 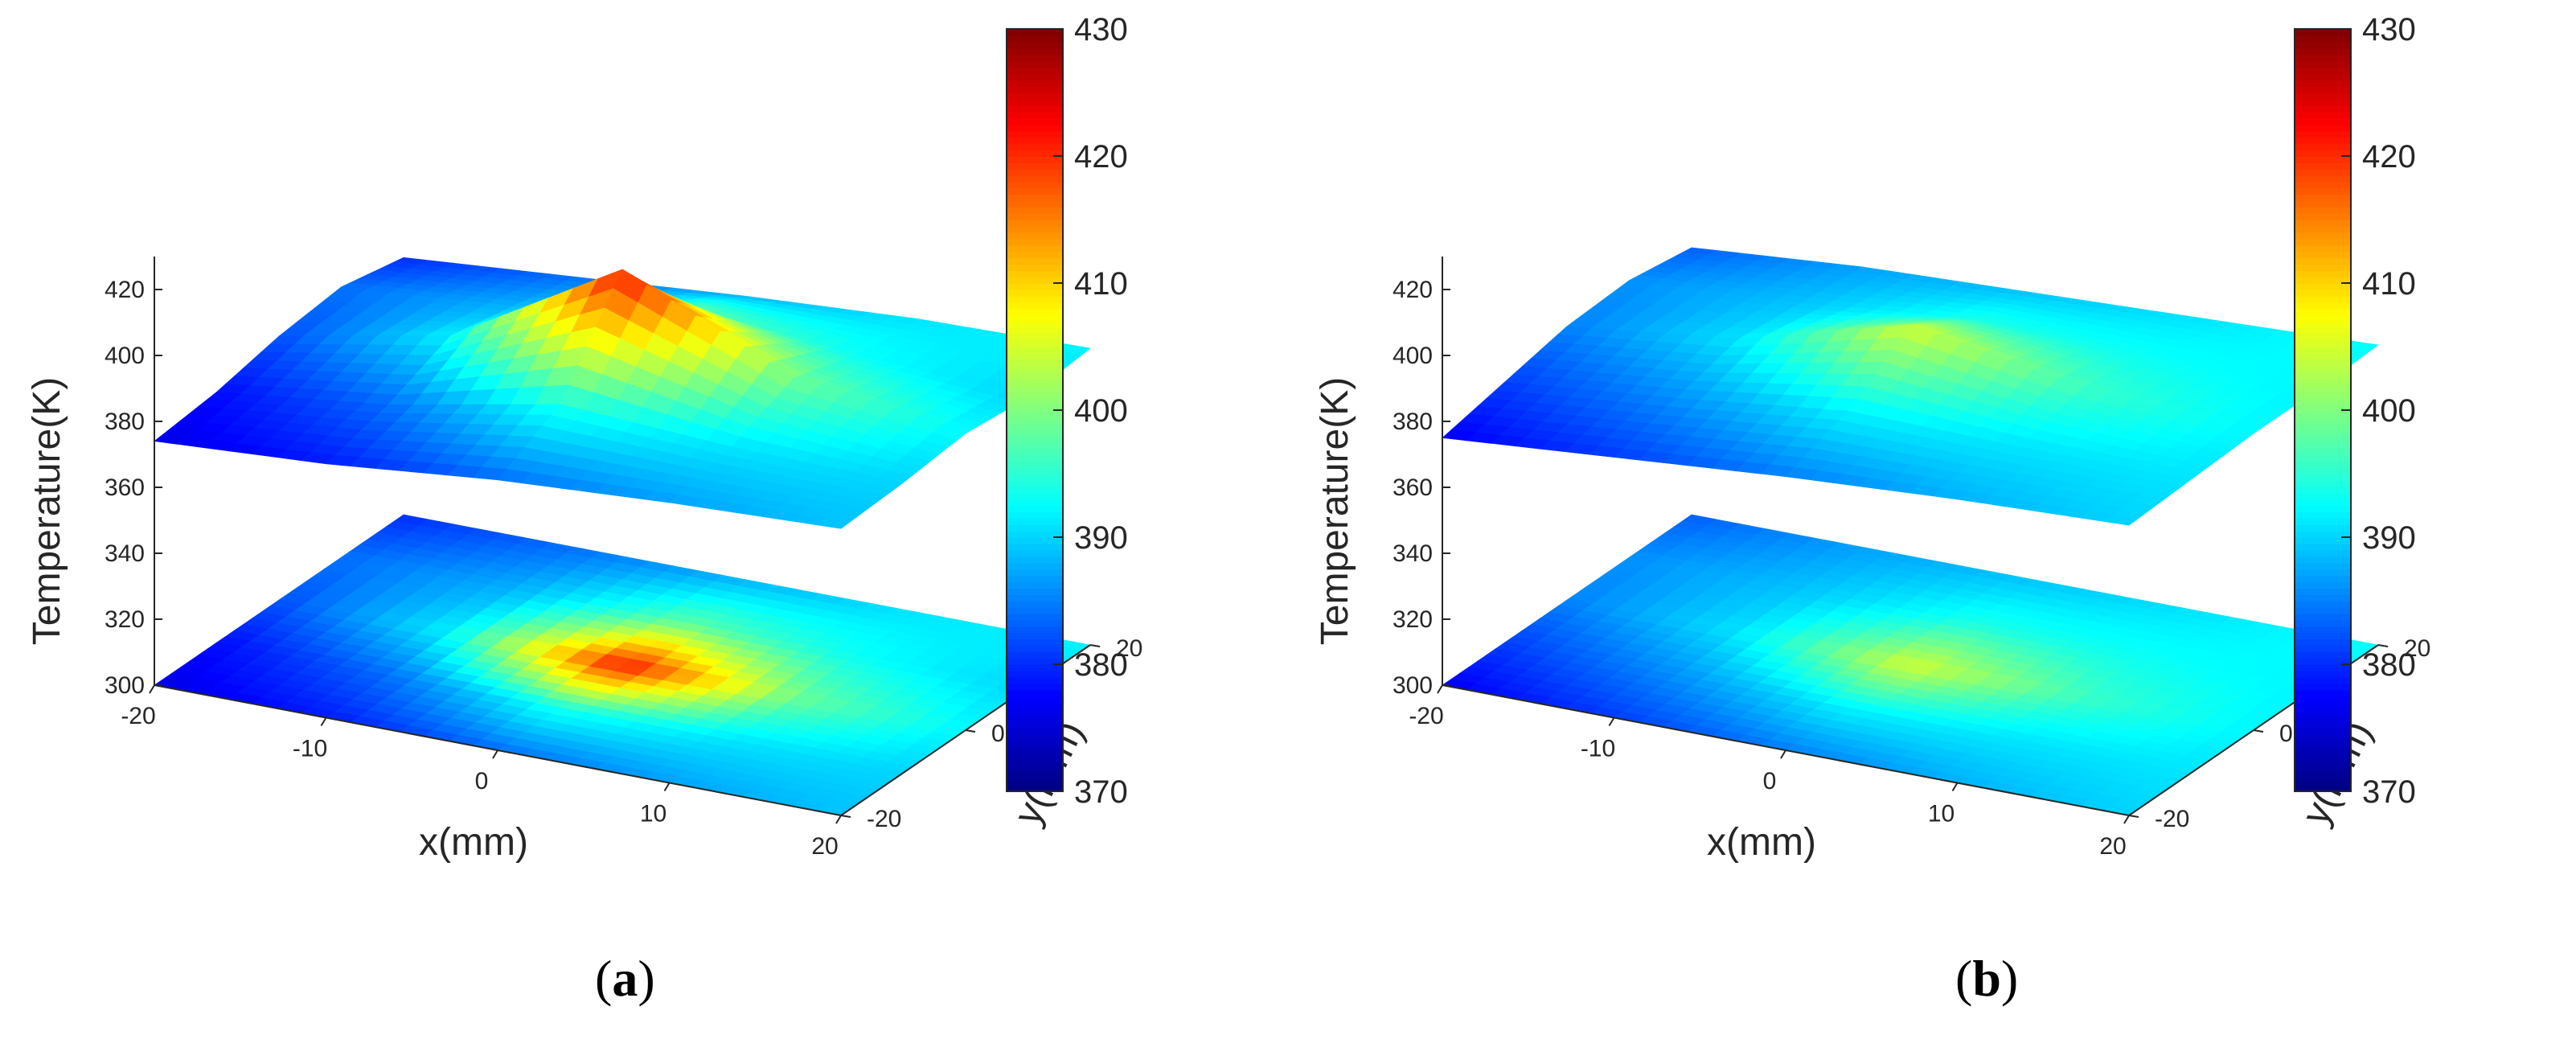 I want to click on z-tick-label: 300, so click(x=125, y=685).